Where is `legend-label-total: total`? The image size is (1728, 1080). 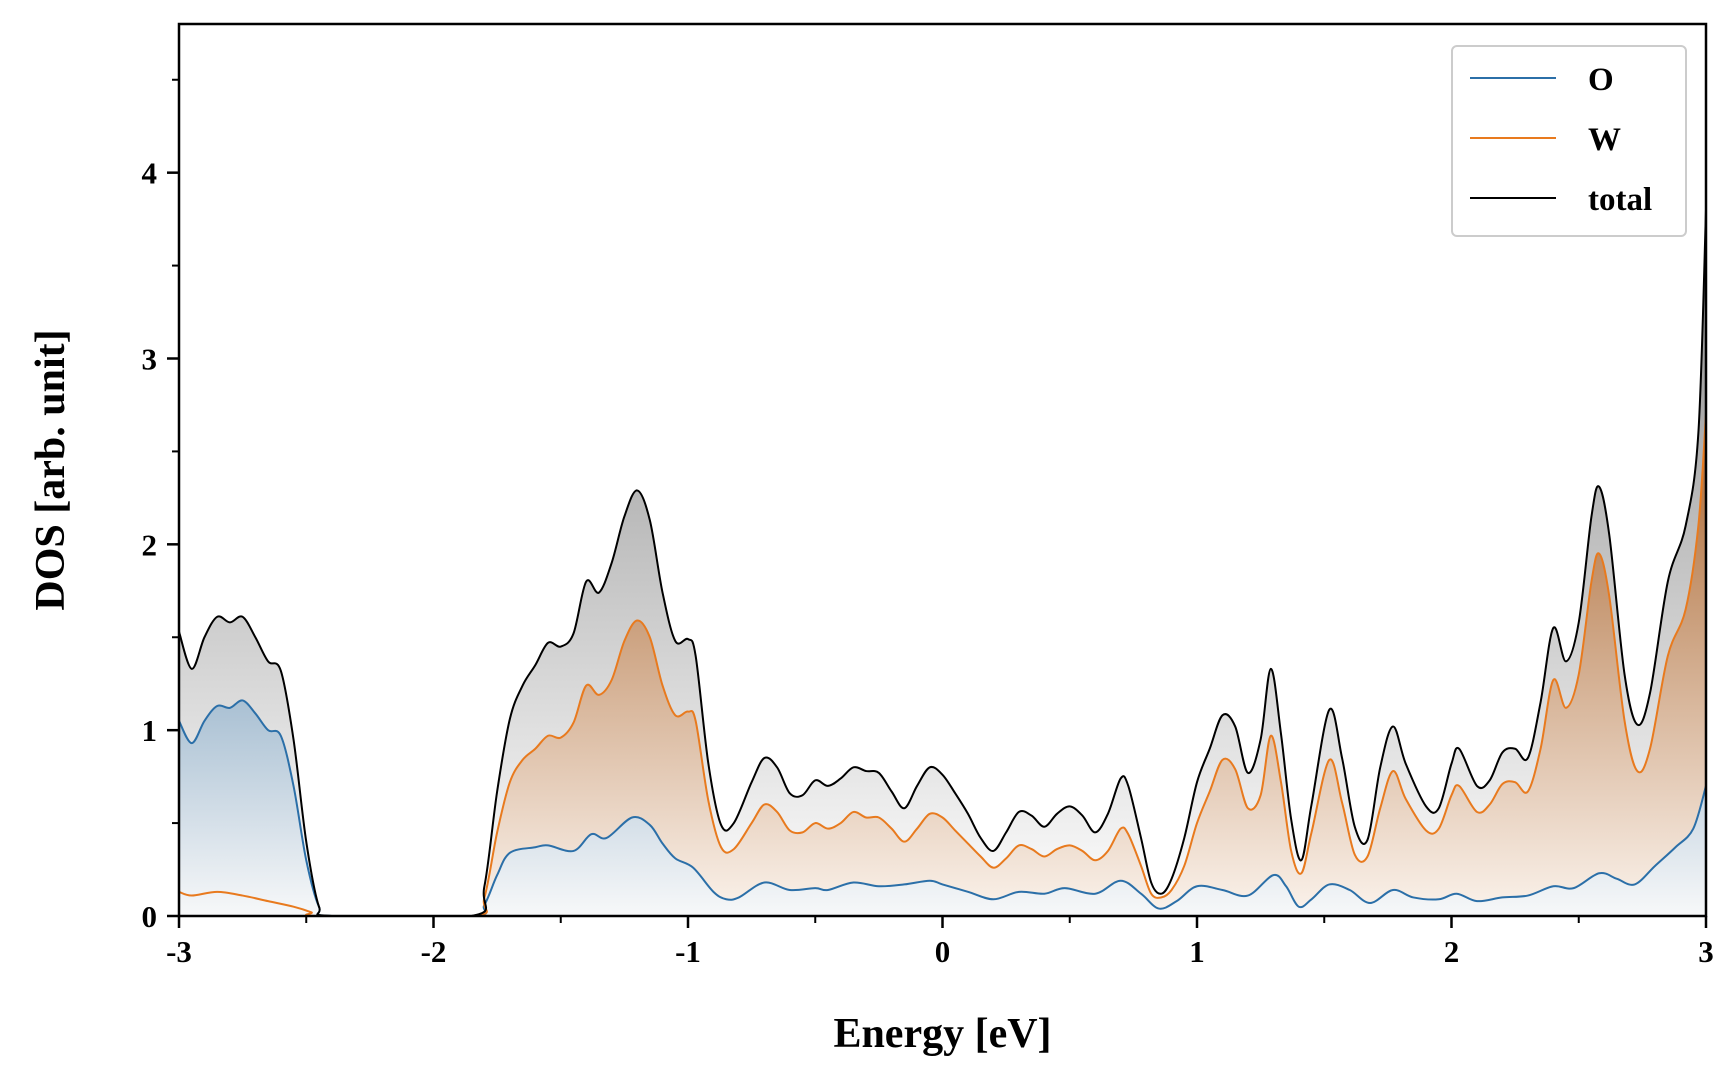 legend-label-total: total is located at coordinates (1620, 200).